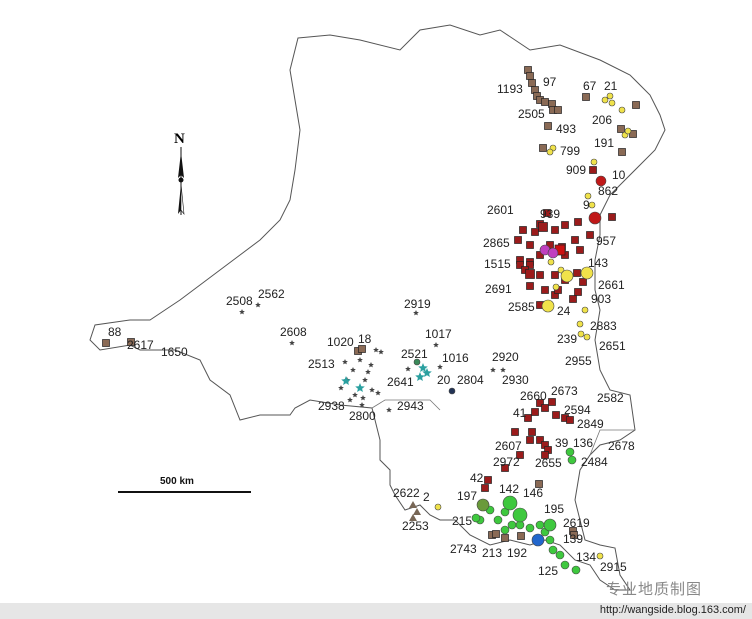  Describe the element at coordinates (567, 339) in the screenshot. I see `deposit-label: 239` at that location.